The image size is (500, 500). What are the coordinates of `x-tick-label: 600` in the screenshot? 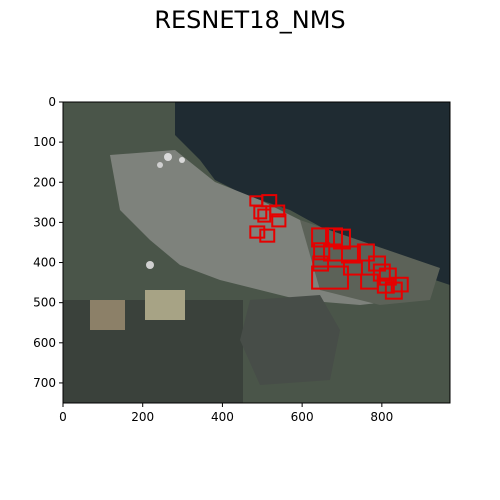 It's located at (302, 417).